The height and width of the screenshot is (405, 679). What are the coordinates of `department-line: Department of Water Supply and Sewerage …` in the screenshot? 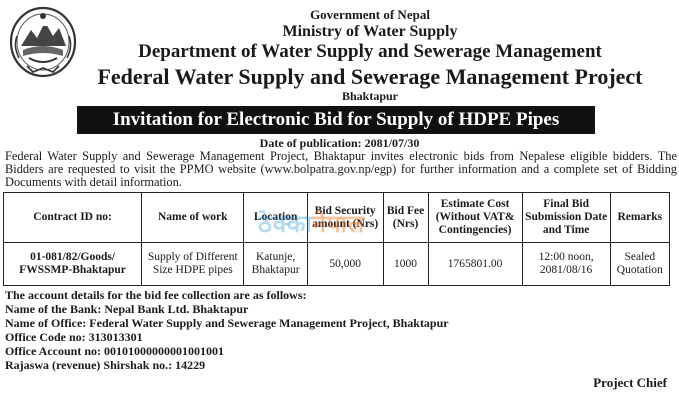 It's located at (370, 51).